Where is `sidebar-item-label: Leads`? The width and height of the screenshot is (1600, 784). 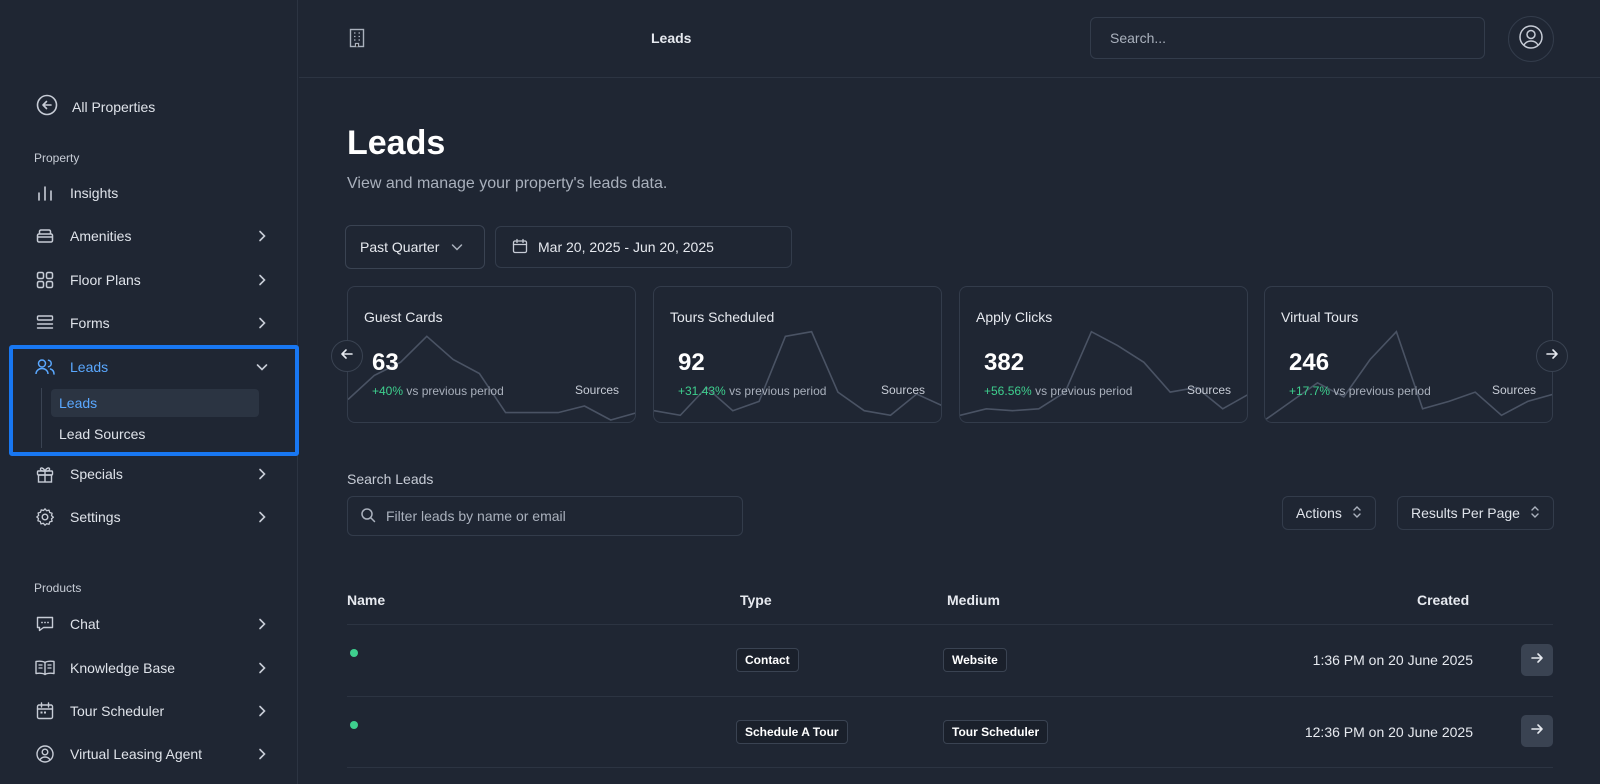 sidebar-item-label: Leads is located at coordinates (89, 367).